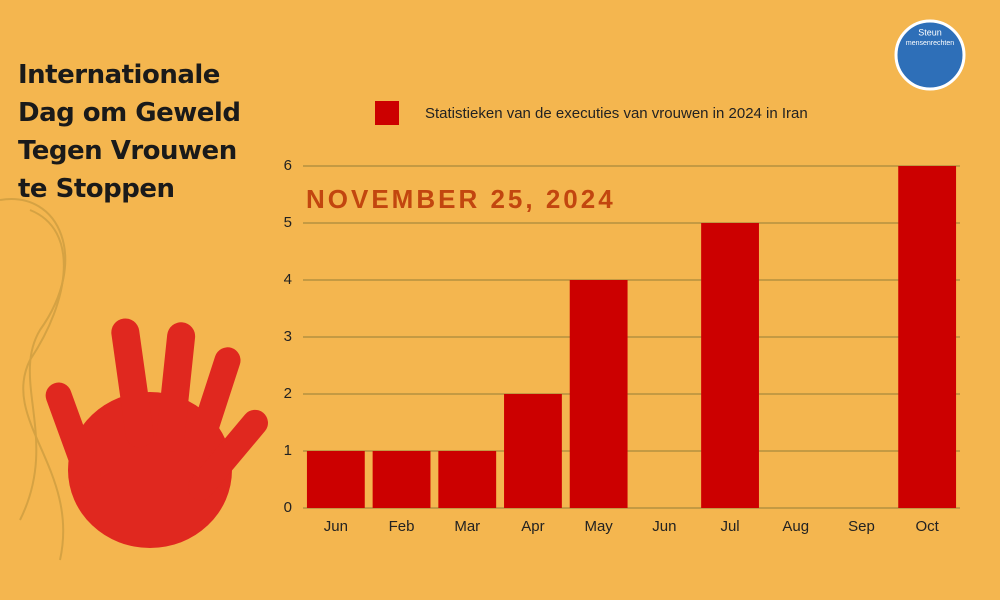 The height and width of the screenshot is (600, 1000). Describe the element at coordinates (927, 526) in the screenshot. I see `x-tick-label: Oct` at that location.